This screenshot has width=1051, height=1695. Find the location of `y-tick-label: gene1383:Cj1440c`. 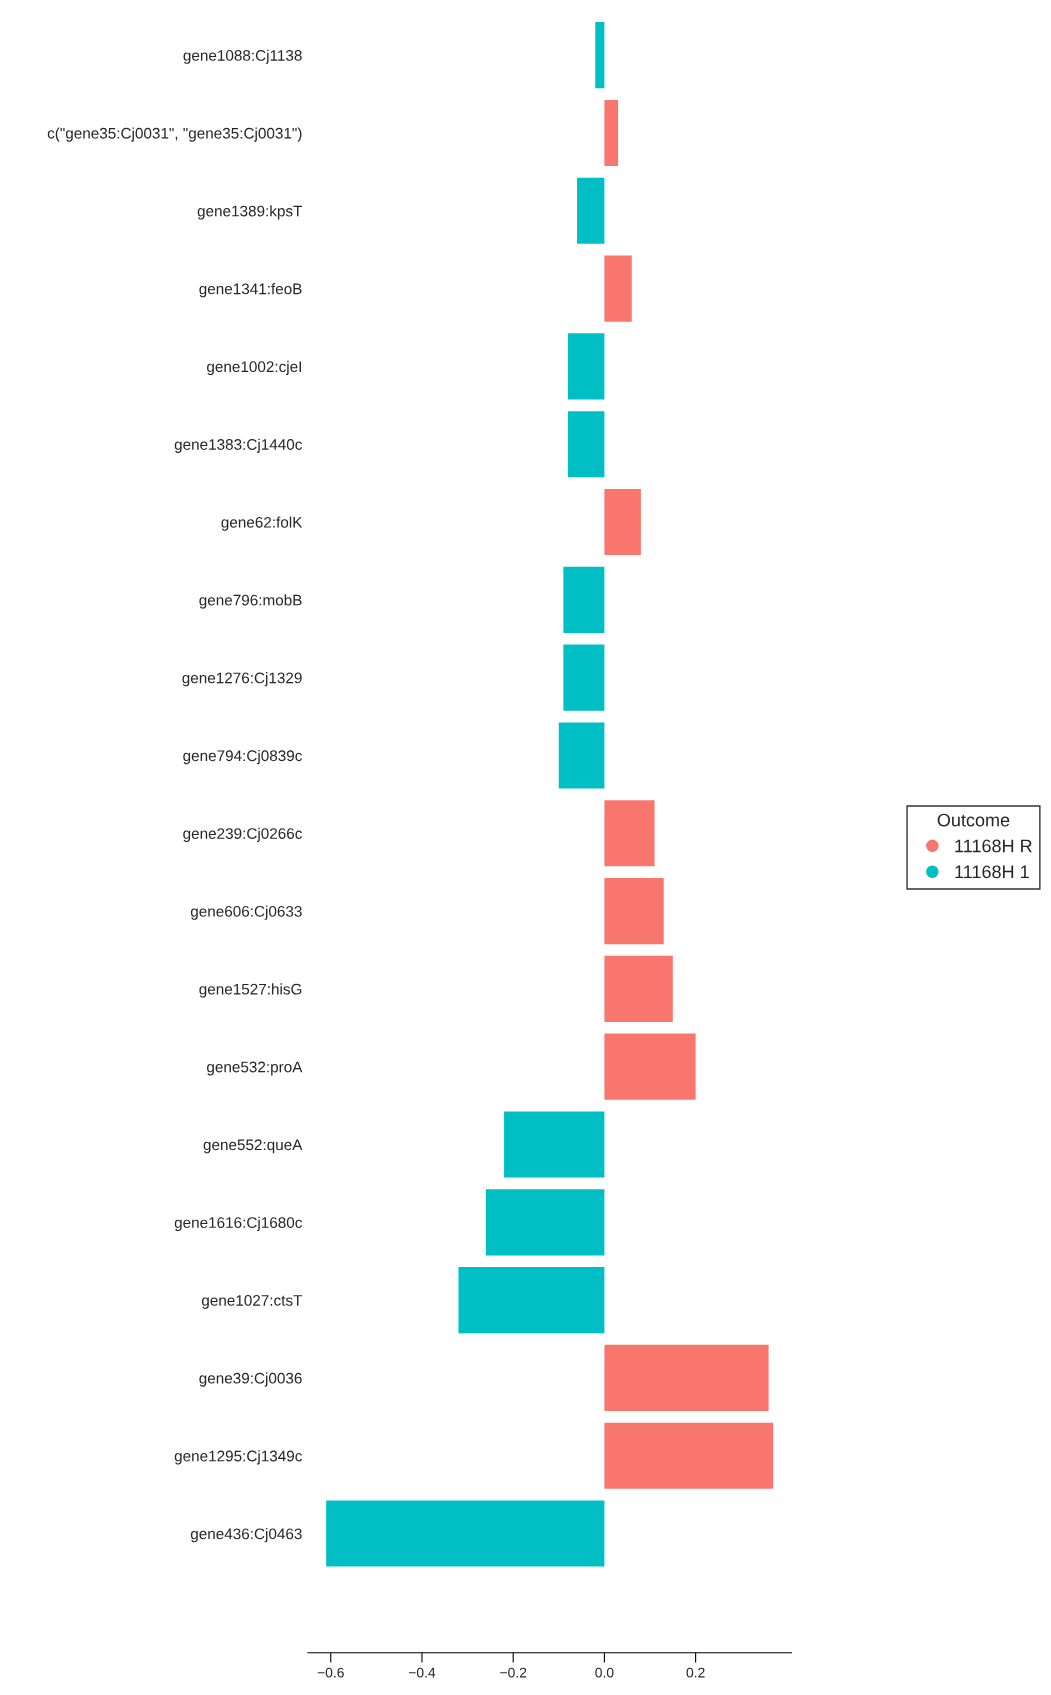

y-tick-label: gene1383:Cj1440c is located at coordinates (238, 445).